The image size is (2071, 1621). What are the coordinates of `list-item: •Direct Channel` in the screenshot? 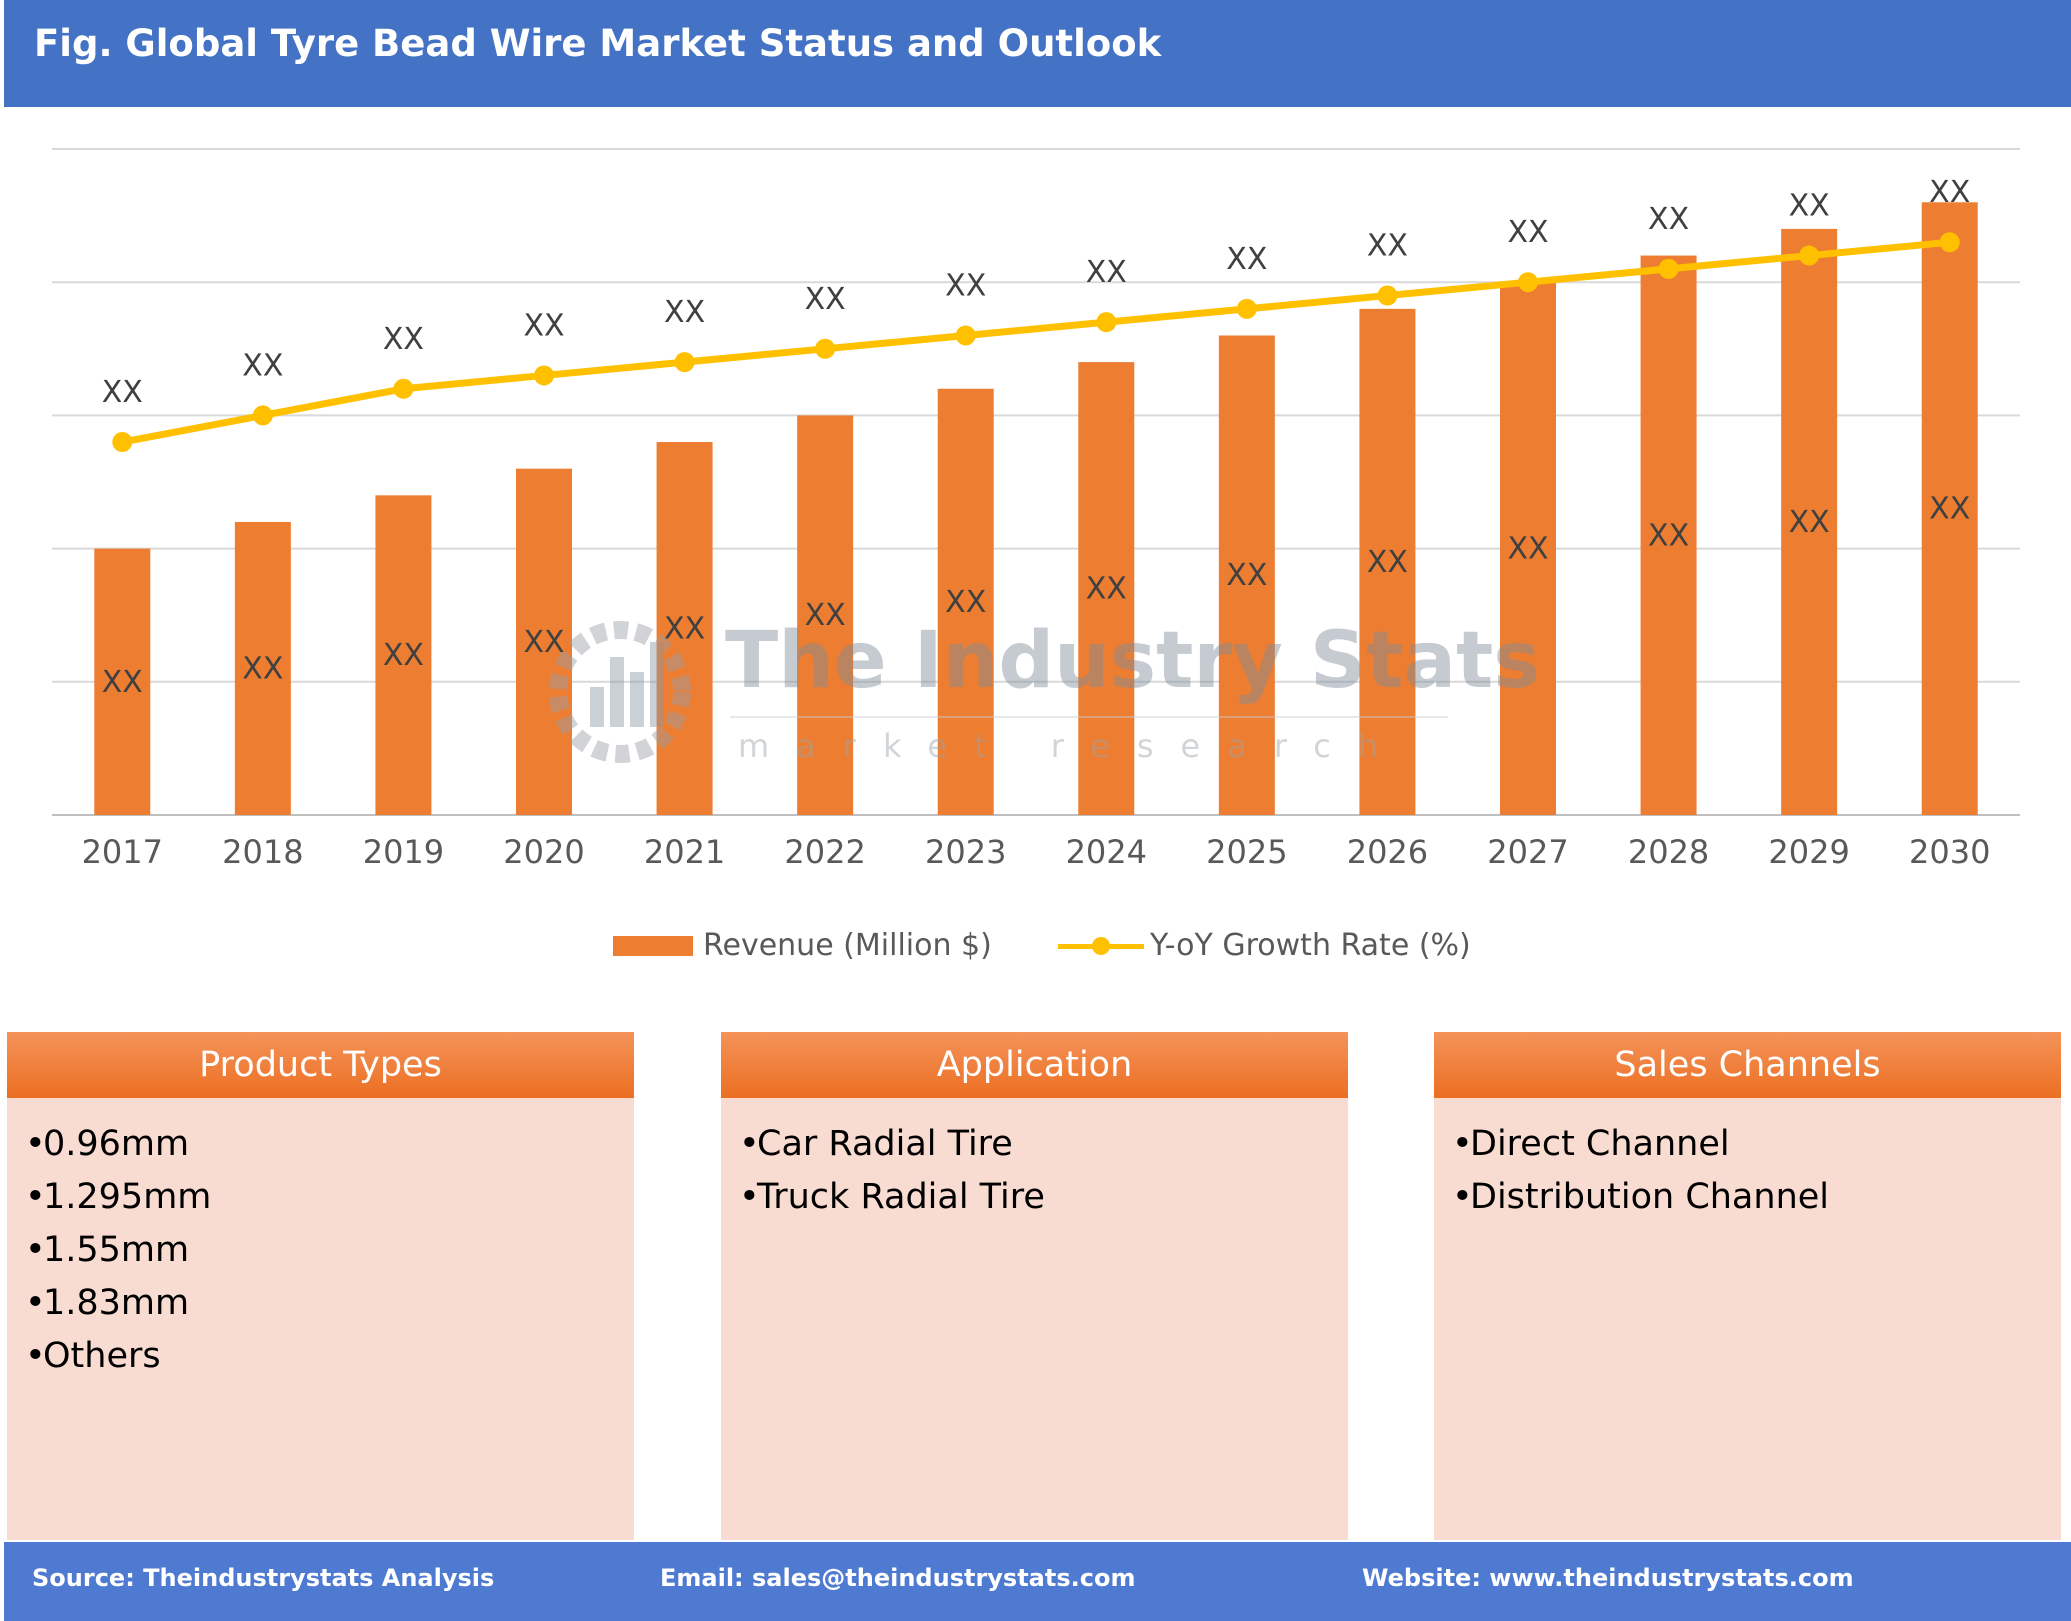 It's located at (1756, 1144).